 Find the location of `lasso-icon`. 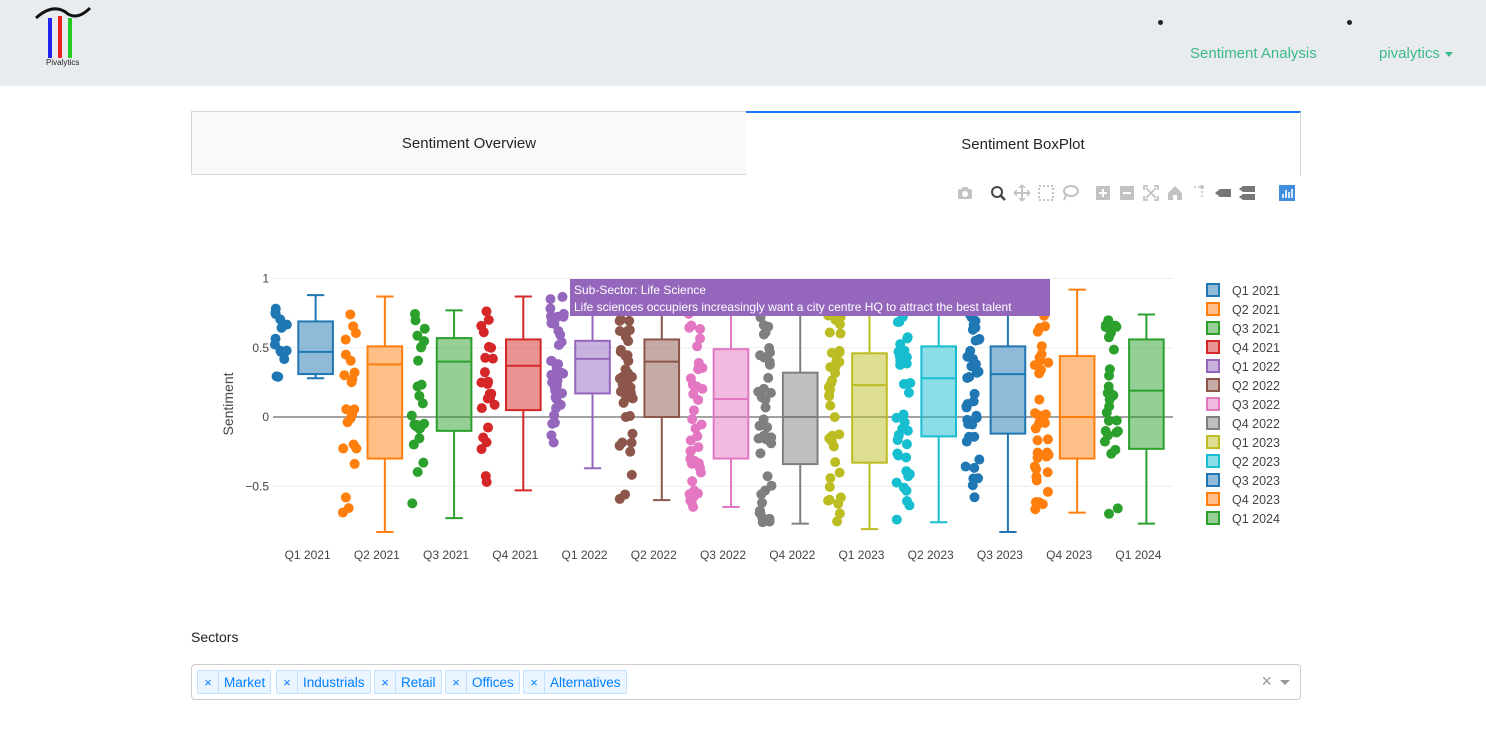

lasso-icon is located at coordinates (1070, 193).